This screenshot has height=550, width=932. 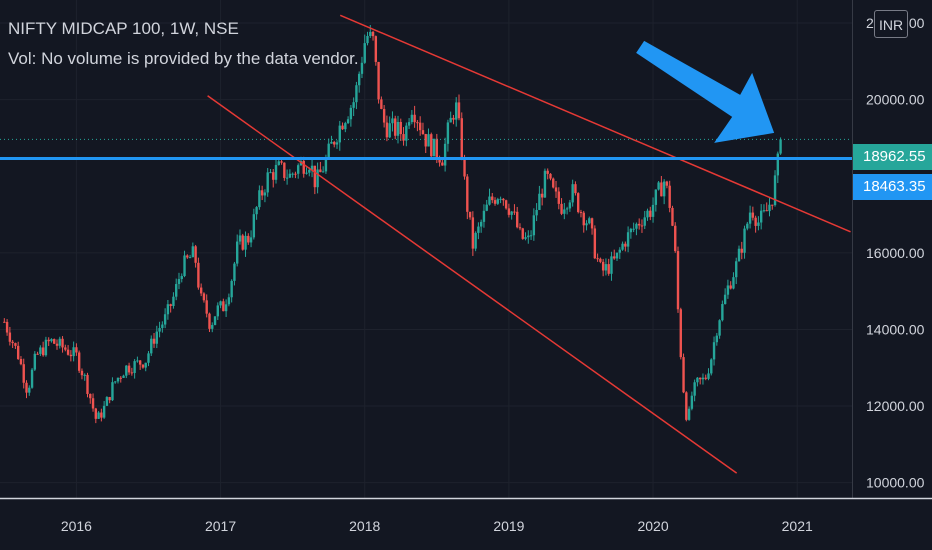 I want to click on currency-button: INR, so click(x=891, y=24).